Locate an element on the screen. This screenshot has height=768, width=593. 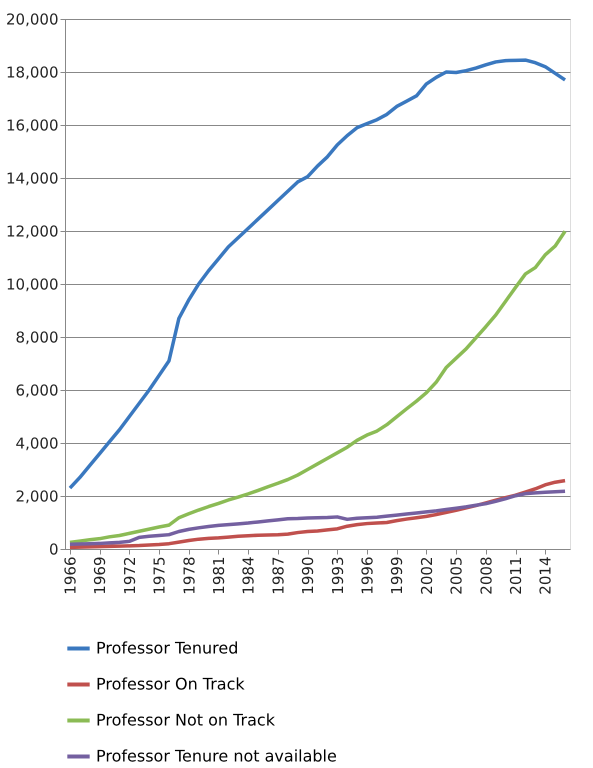
x-tick-label: 1972 is located at coordinates (129, 575).